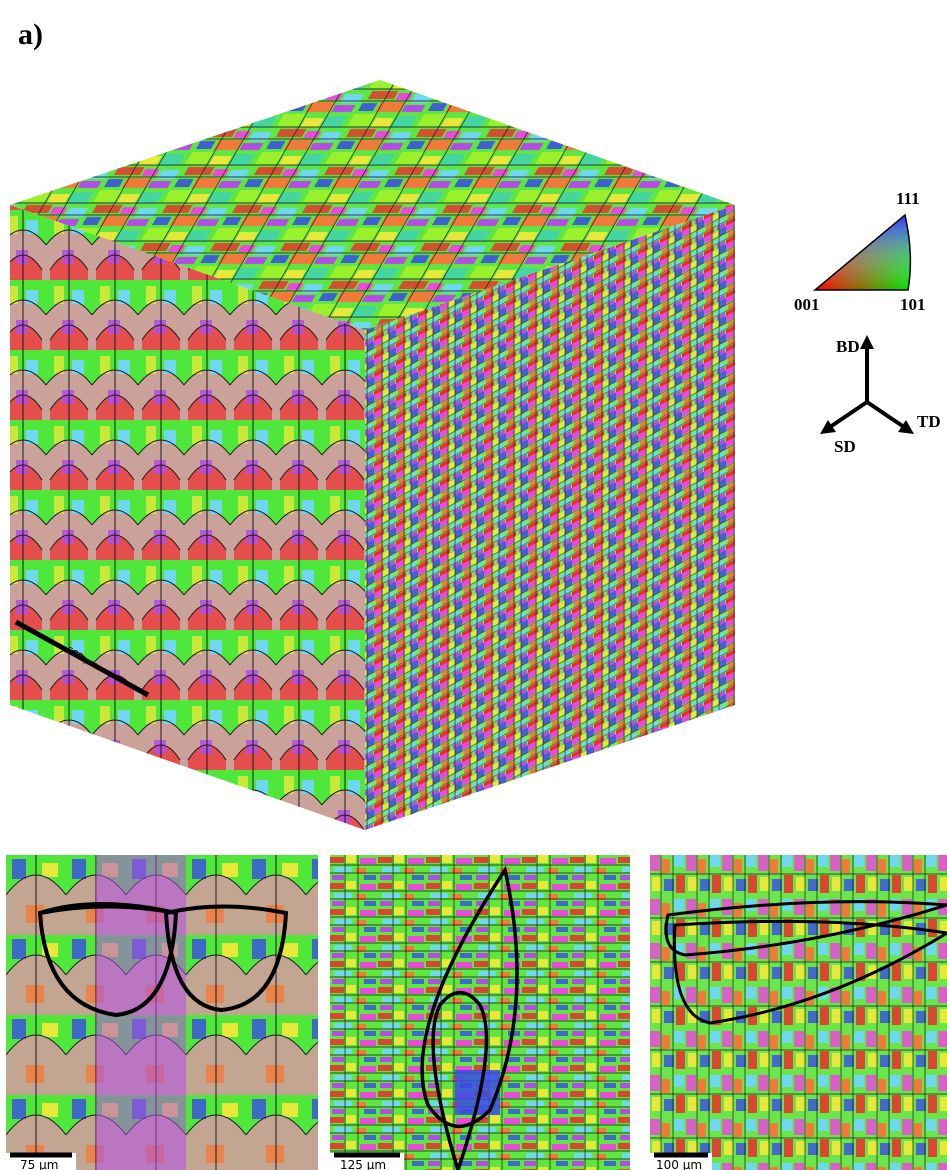  What do you see at coordinates (906, 427) in the screenshot?
I see `td-arrow-icon` at bounding box center [906, 427].